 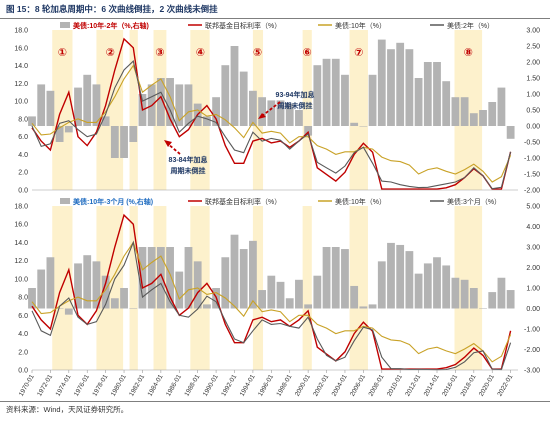 I want to click on x-tick-label: 1998-01, so click(x=284, y=385).